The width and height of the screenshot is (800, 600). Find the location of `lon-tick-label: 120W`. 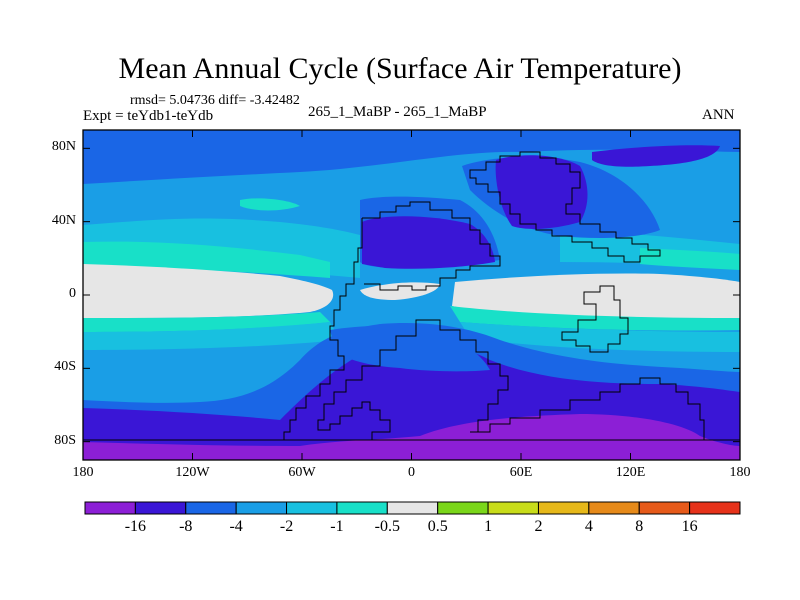

lon-tick-label: 120W is located at coordinates (192, 472).